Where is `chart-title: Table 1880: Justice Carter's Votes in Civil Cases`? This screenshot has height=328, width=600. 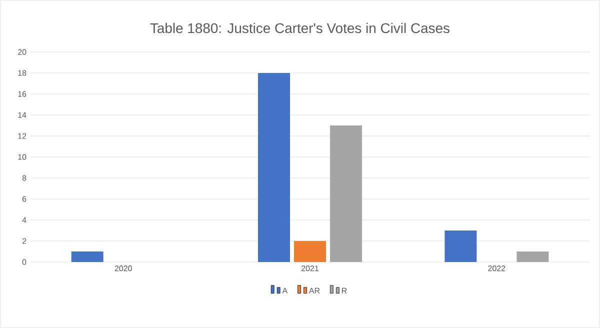
chart-title: Table 1880: Justice Carter's Votes in Civil Cases is located at coordinates (300, 28).